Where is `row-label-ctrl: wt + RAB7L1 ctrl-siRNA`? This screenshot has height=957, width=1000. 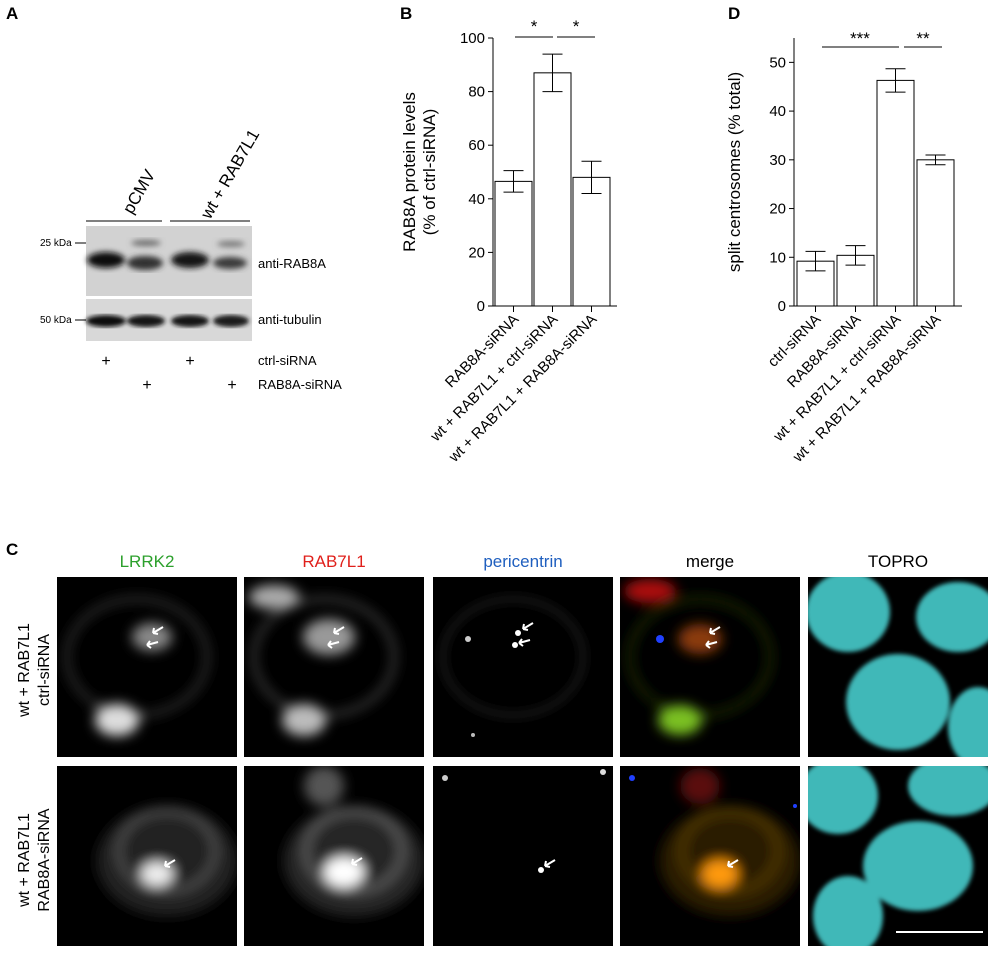
row-label-ctrl: wt + RAB7L1 ctrl-siRNA is located at coordinates (34, 670).